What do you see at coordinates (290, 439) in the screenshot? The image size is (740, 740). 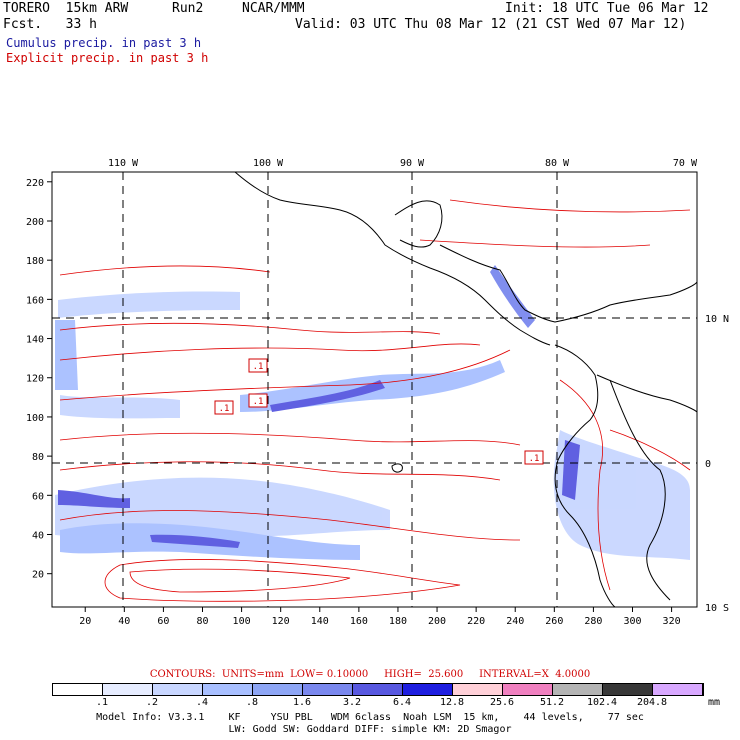 I see `contour-band-c` at bounding box center [290, 439].